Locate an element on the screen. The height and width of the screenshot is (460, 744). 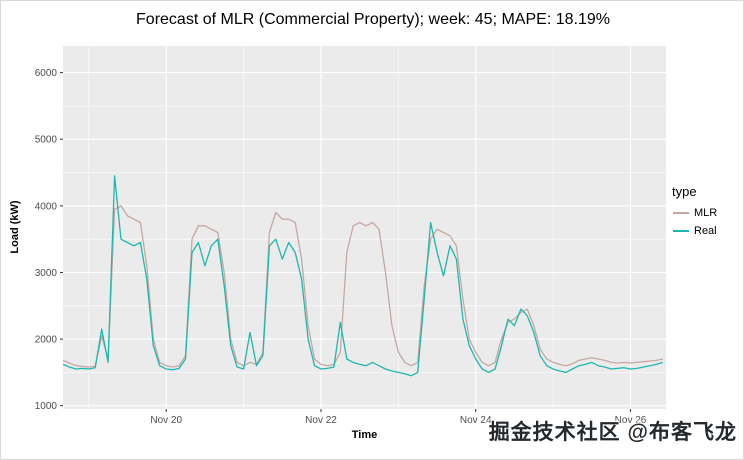
svg-text: Nov 26 is located at coordinates (631, 420).